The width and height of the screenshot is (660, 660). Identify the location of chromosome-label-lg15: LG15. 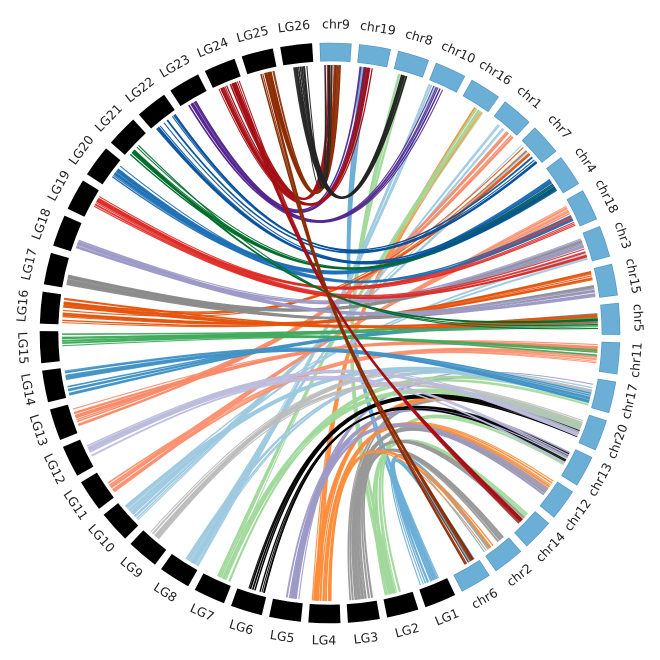
(23, 347).